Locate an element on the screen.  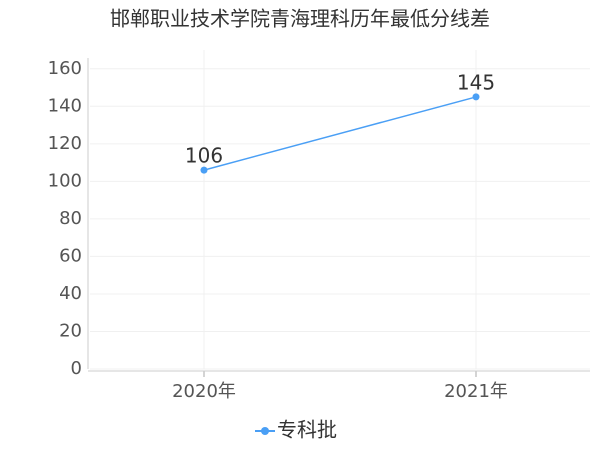
y-tick-label: 100 is located at coordinates (65, 180).